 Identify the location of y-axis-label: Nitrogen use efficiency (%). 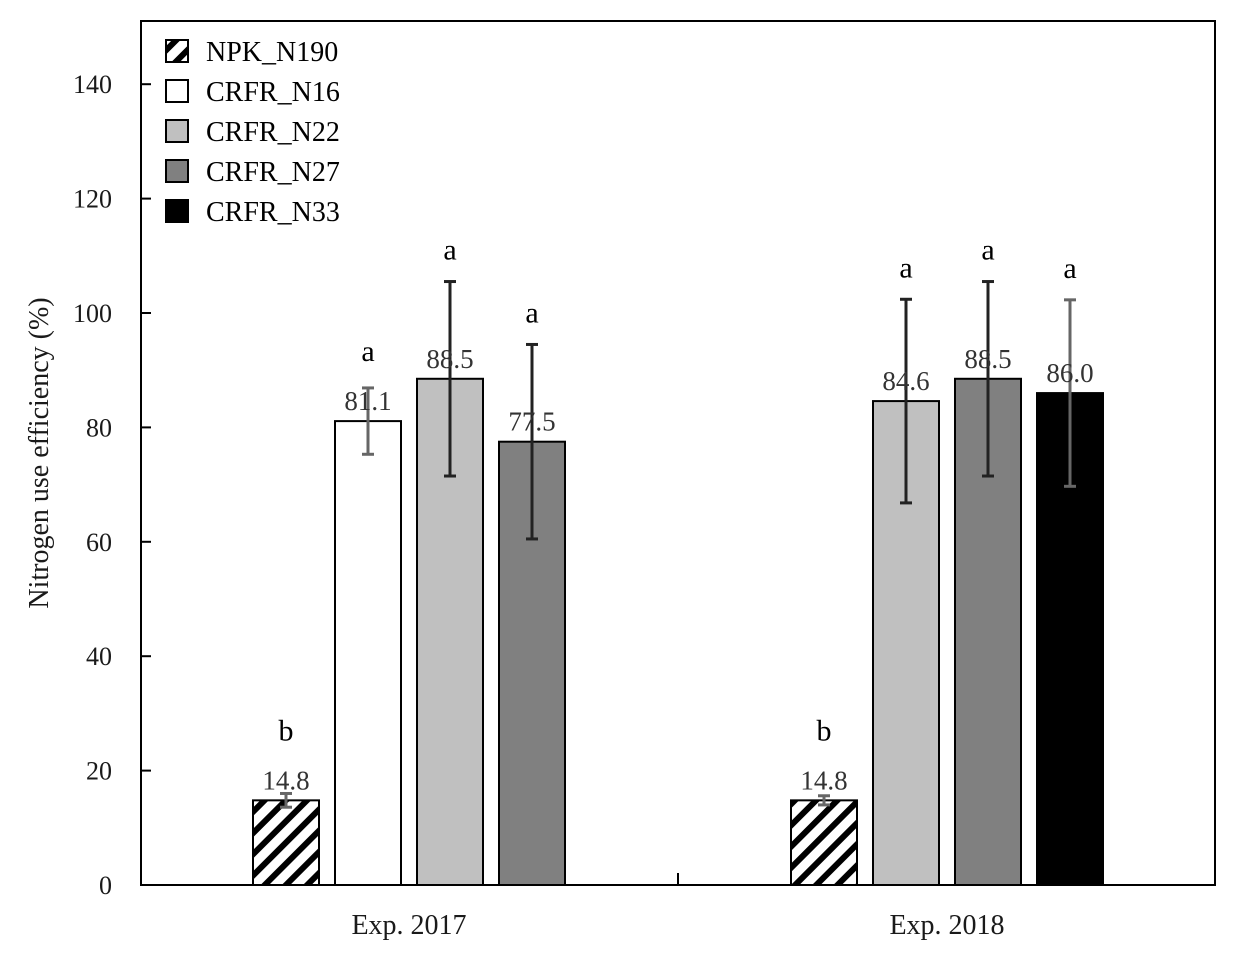
(39, 452).